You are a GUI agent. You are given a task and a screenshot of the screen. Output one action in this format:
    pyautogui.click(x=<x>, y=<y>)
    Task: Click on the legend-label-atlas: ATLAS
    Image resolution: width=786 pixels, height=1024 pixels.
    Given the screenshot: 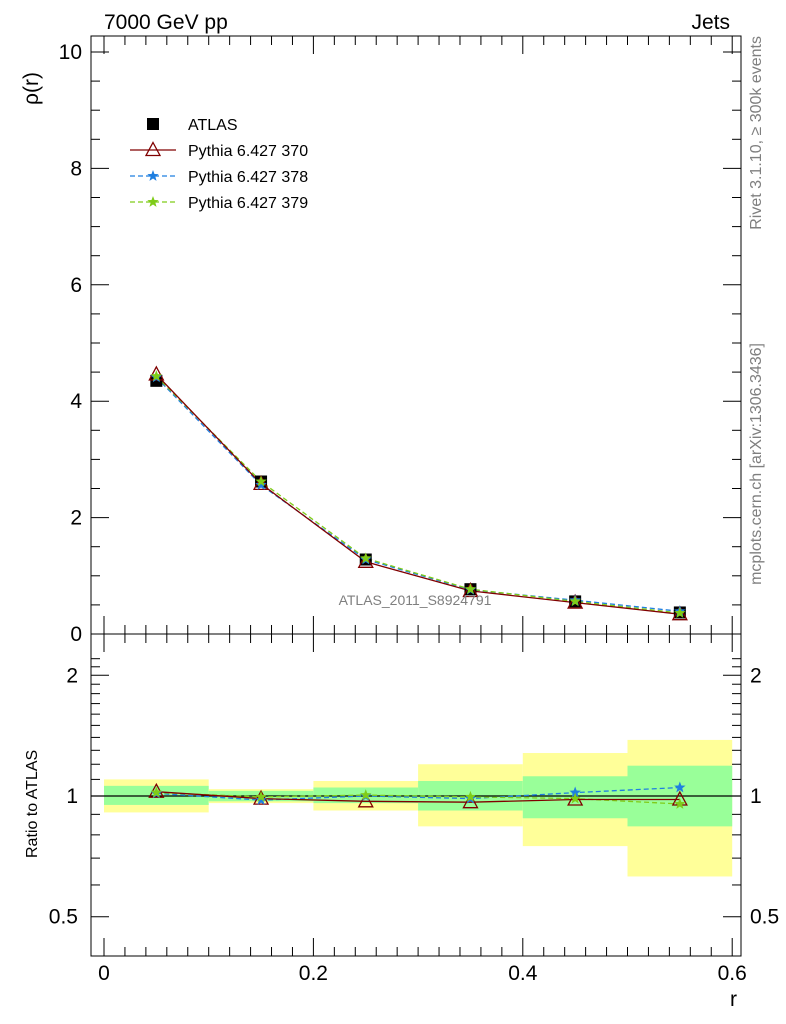 What is the action you would take?
    pyautogui.click(x=213, y=125)
    